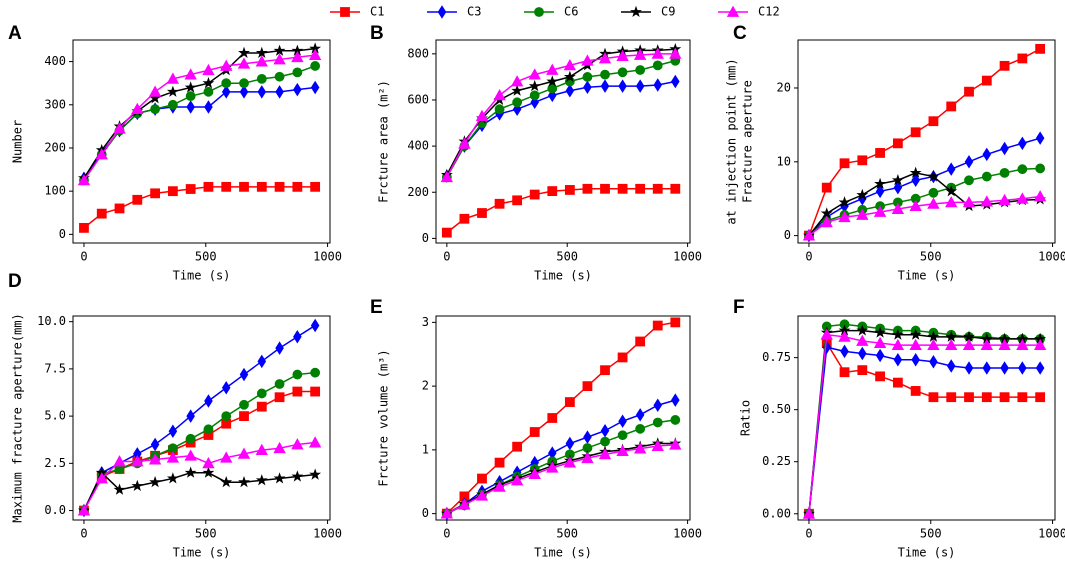 Image resolution: width=1065 pixels, height=577 pixels. What do you see at coordinates (425, 449) in the screenshot?
I see `y-tick-label: 1` at bounding box center [425, 449].